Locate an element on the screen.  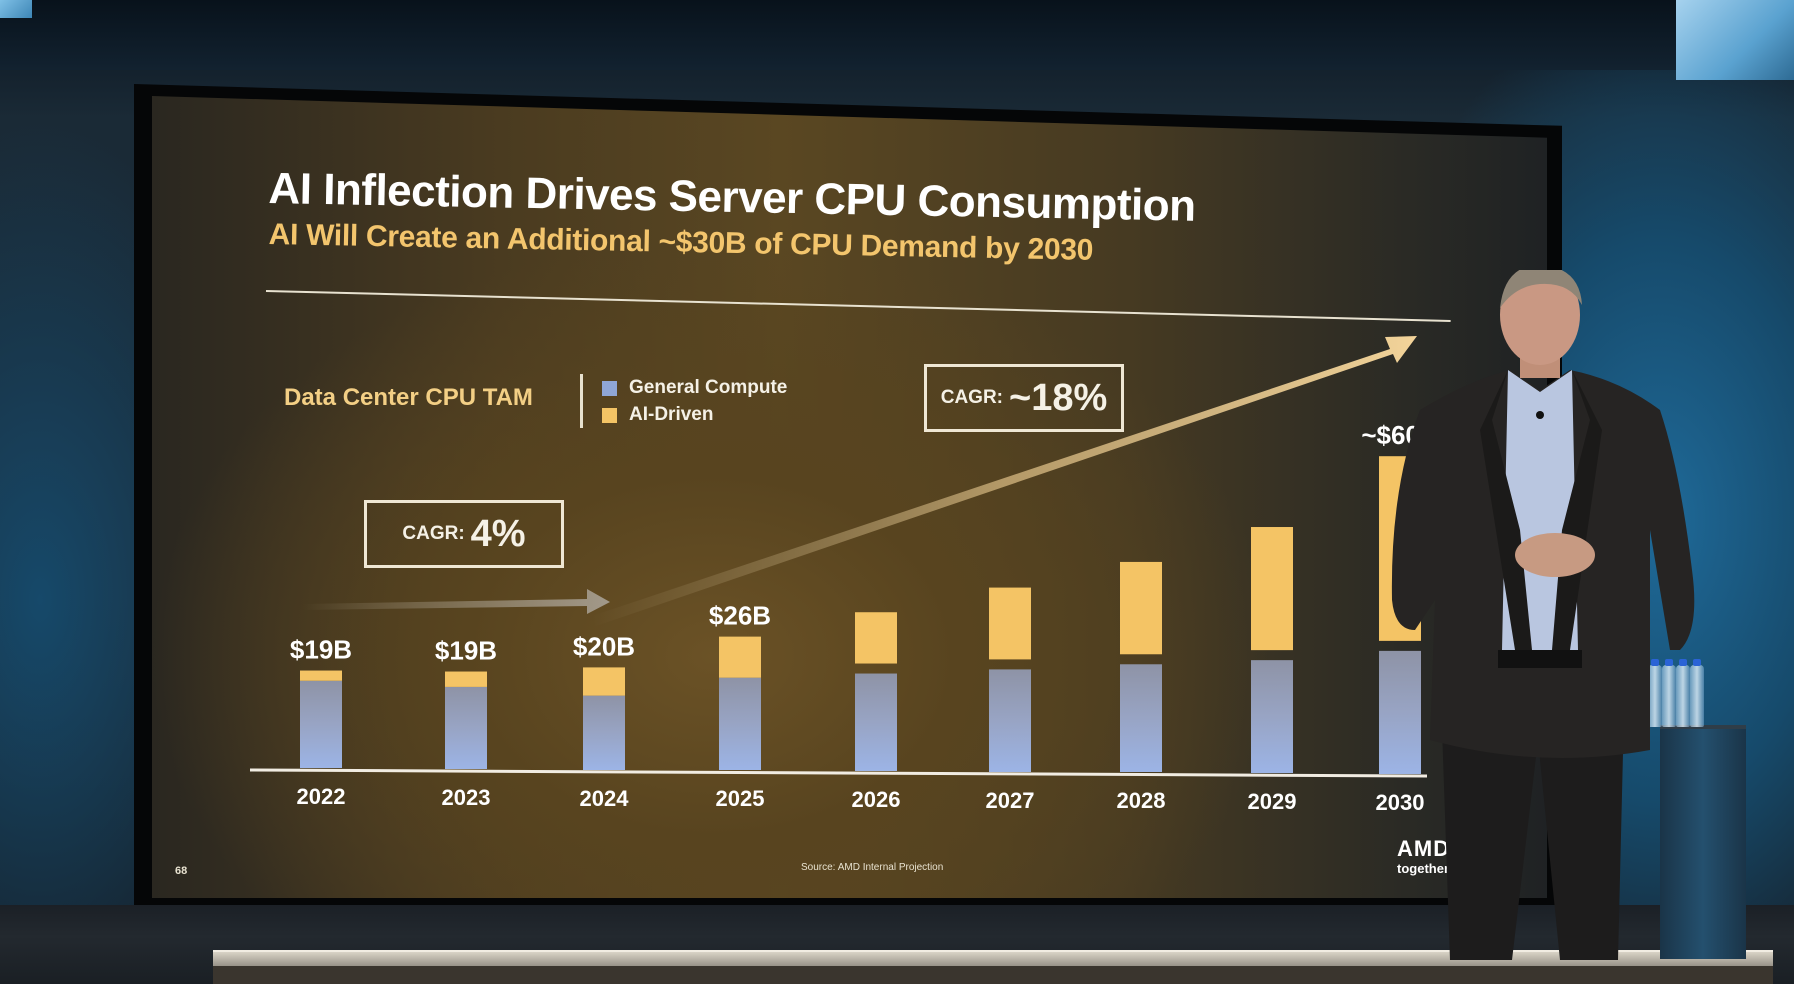
cagr-arrow-large is located at coordinates (1004, 481).